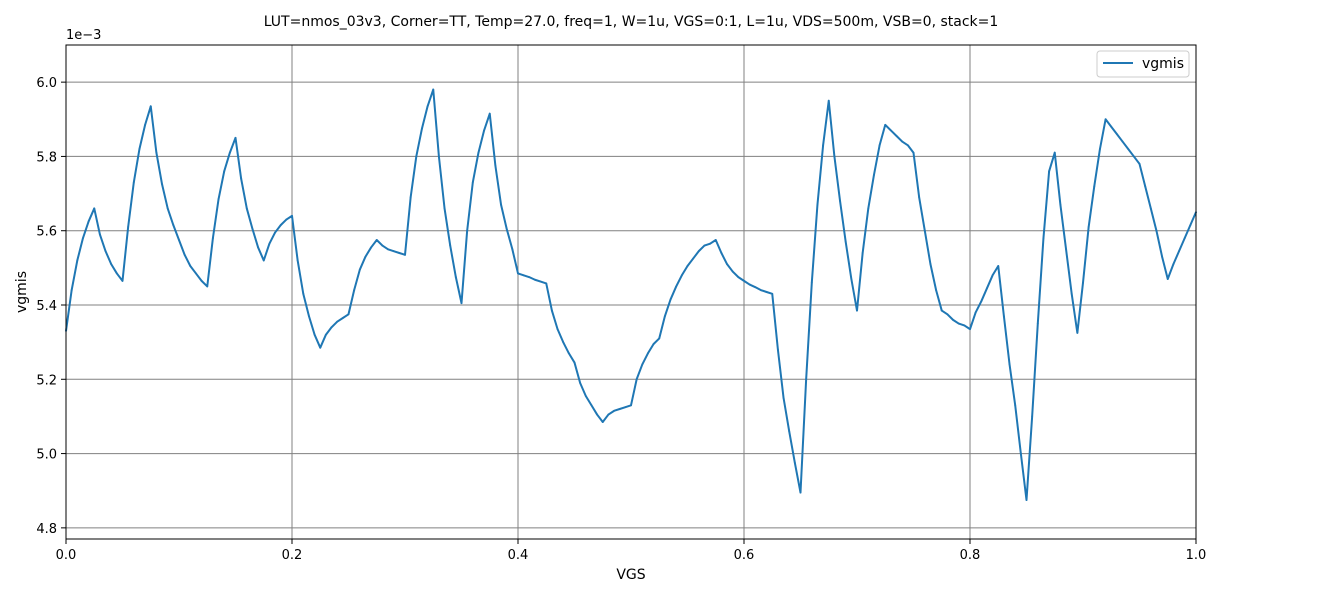 The height and width of the screenshot is (597, 1339). I want to click on x-tick-label: 0.0, so click(66, 555).